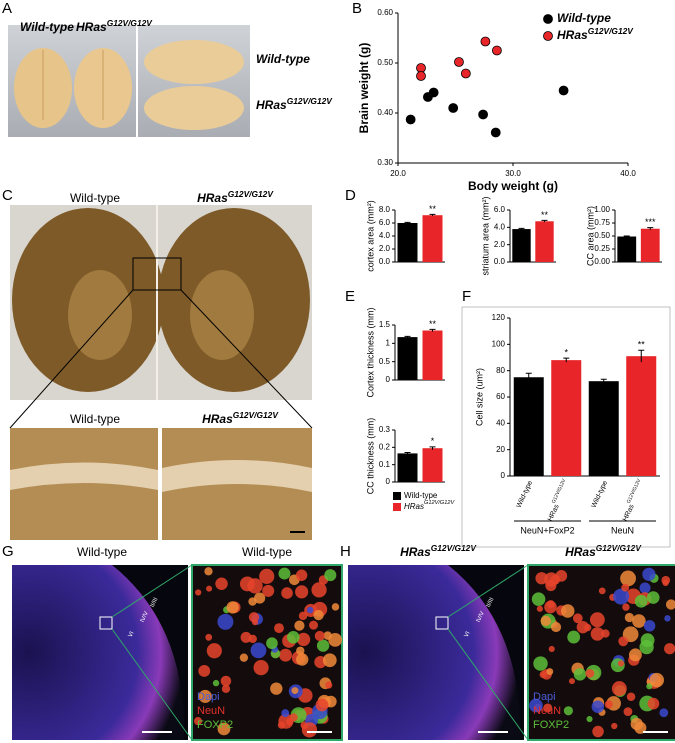 This screenshot has width=675, height=743. Describe the element at coordinates (602, 222) in the screenshot. I see `y-tick-label: 0.75` at that location.